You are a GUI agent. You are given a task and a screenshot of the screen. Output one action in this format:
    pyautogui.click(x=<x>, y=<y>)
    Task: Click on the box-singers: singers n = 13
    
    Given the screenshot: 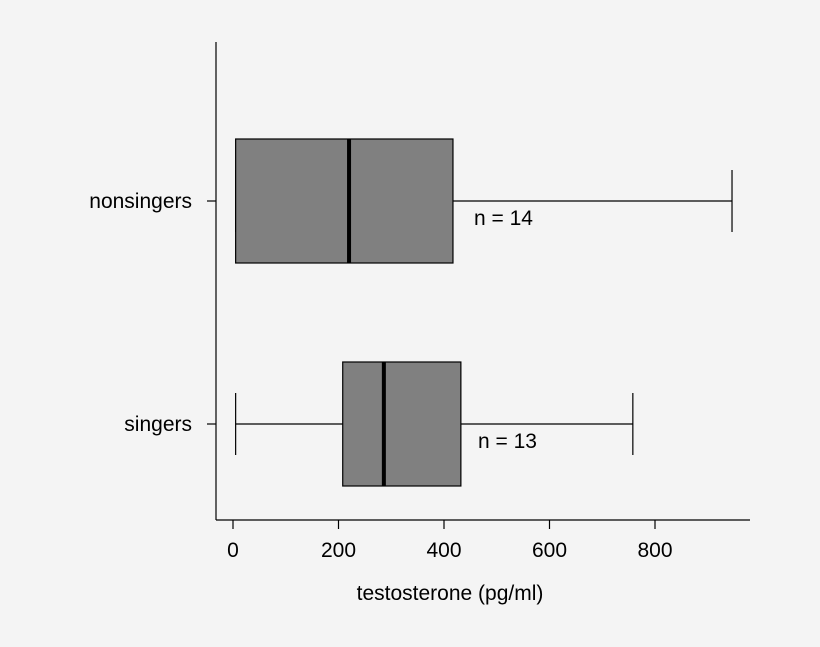 What is the action you would take?
    pyautogui.click(x=379, y=424)
    